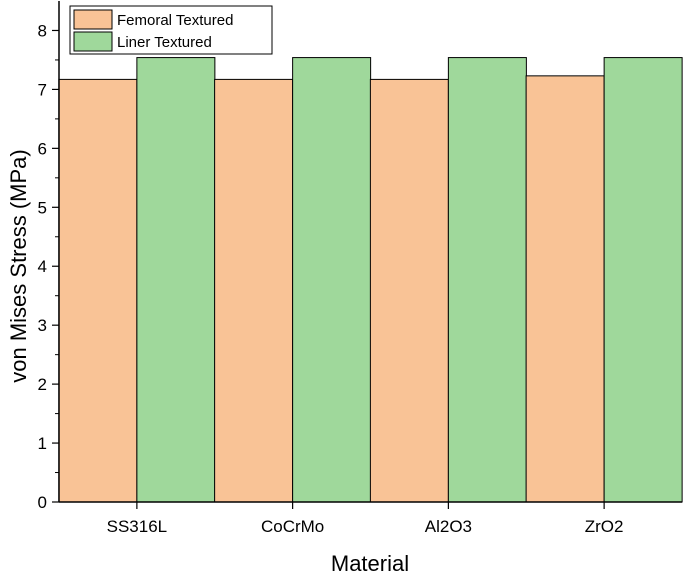 This screenshot has width=685, height=576. I want to click on bar-cocrmo-liner, so click(332, 280).